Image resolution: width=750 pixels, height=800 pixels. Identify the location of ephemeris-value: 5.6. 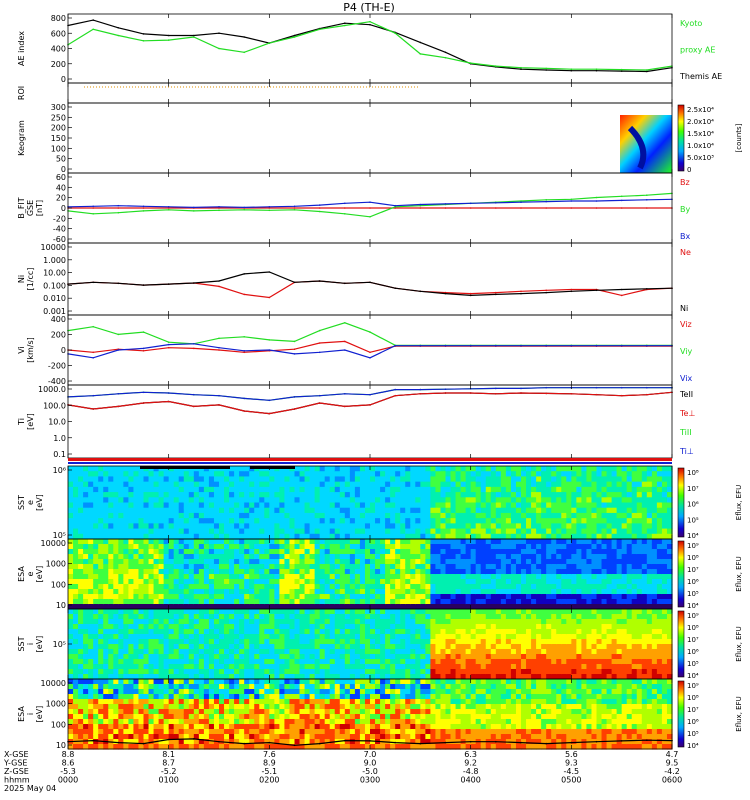
(571, 754).